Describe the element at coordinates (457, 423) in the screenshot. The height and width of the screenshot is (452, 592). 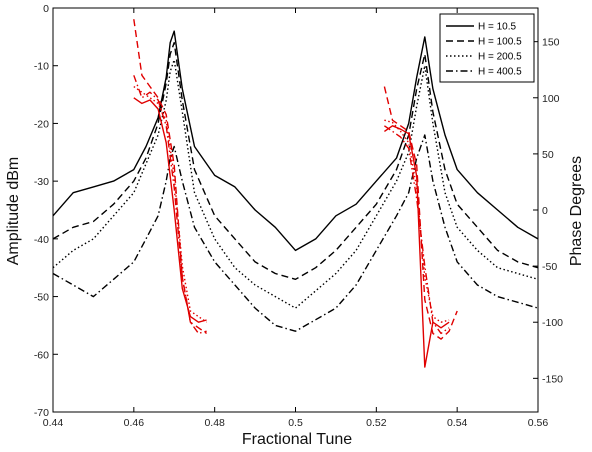
I see `x-tick-label: 0.54` at that location.